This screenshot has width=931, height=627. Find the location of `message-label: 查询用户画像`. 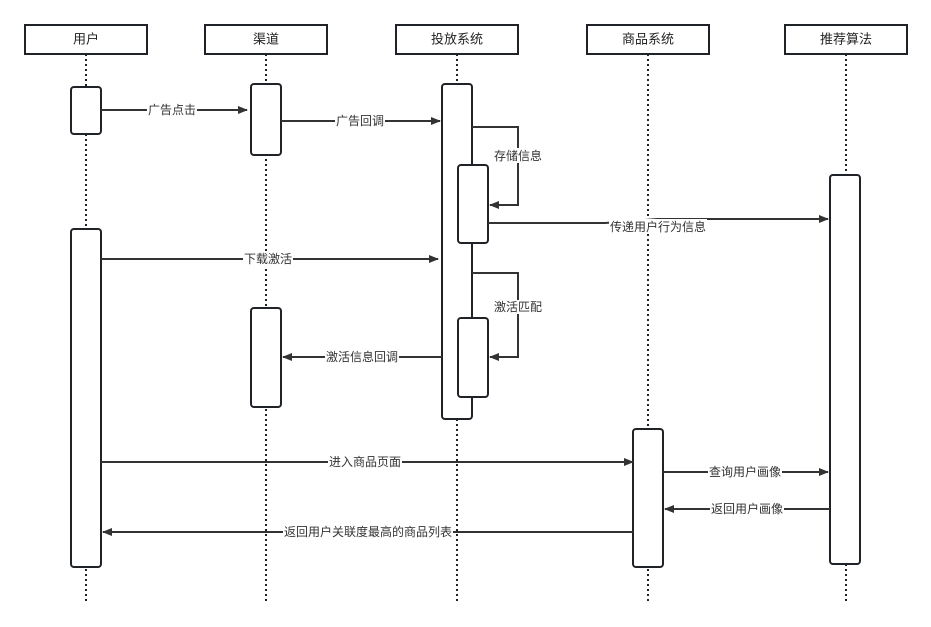

message-label: 查询用户画像 is located at coordinates (745, 471).